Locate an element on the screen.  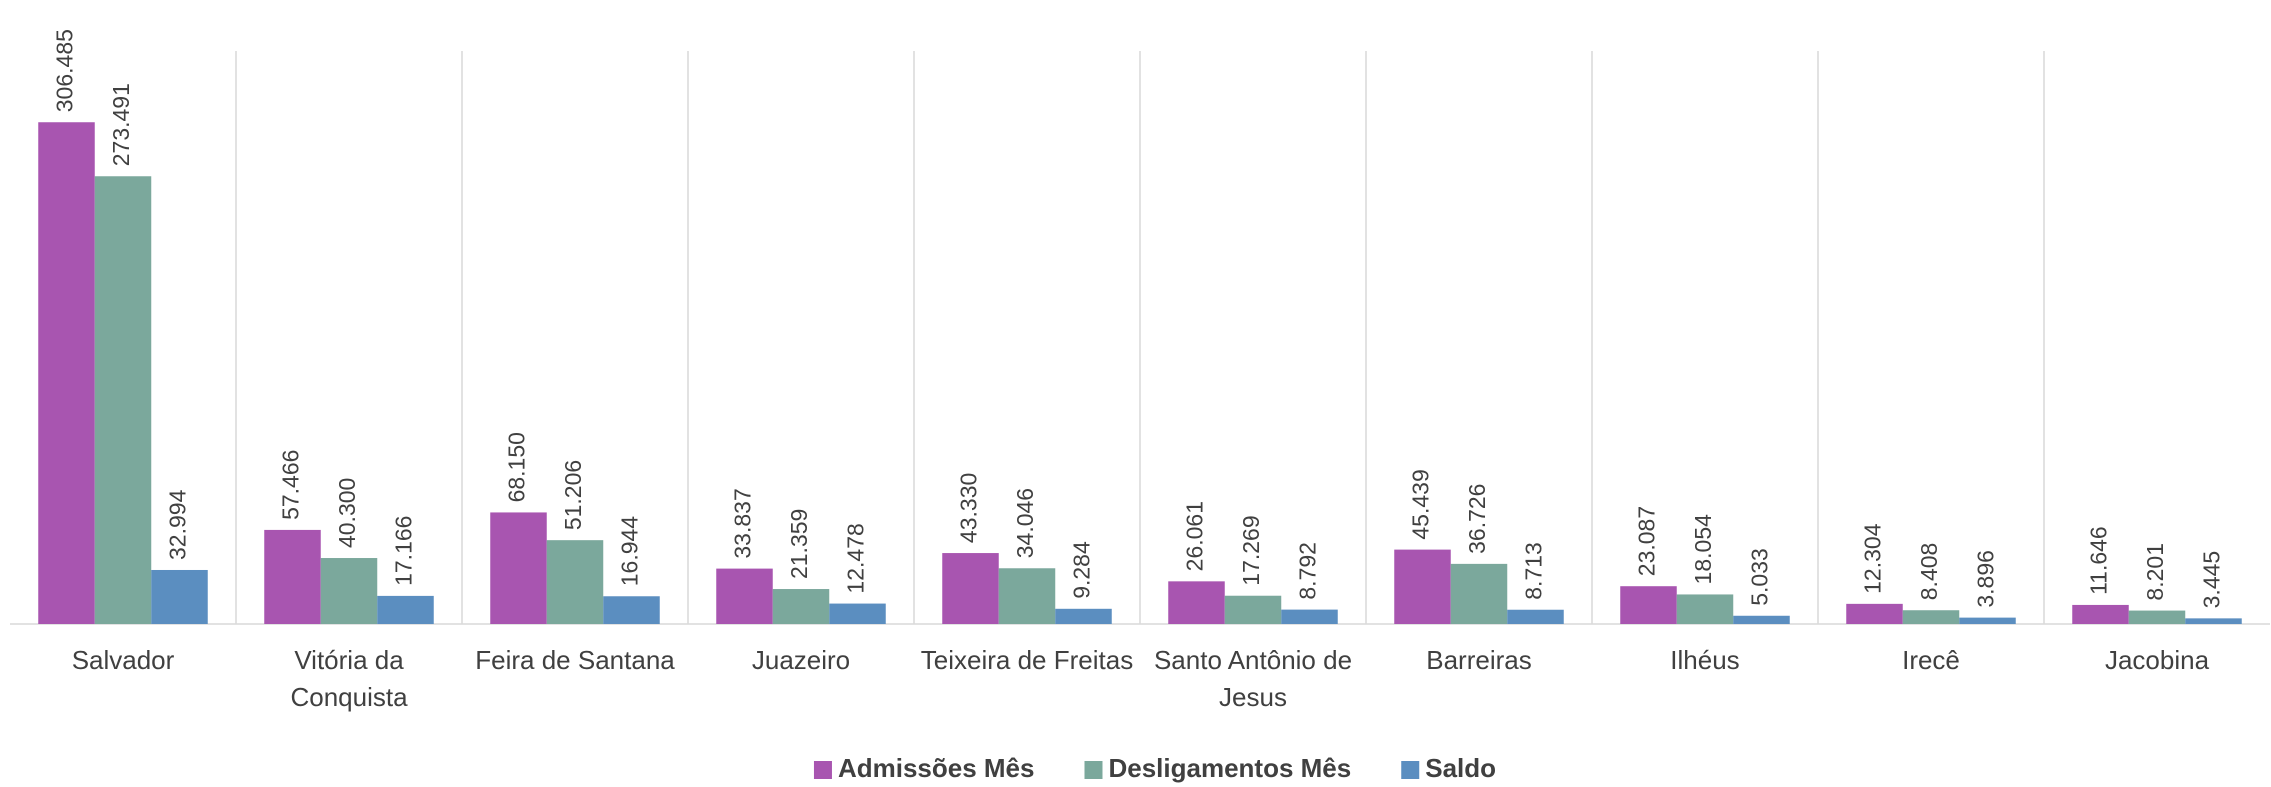
legend-label: Saldo is located at coordinates (1460, 768).